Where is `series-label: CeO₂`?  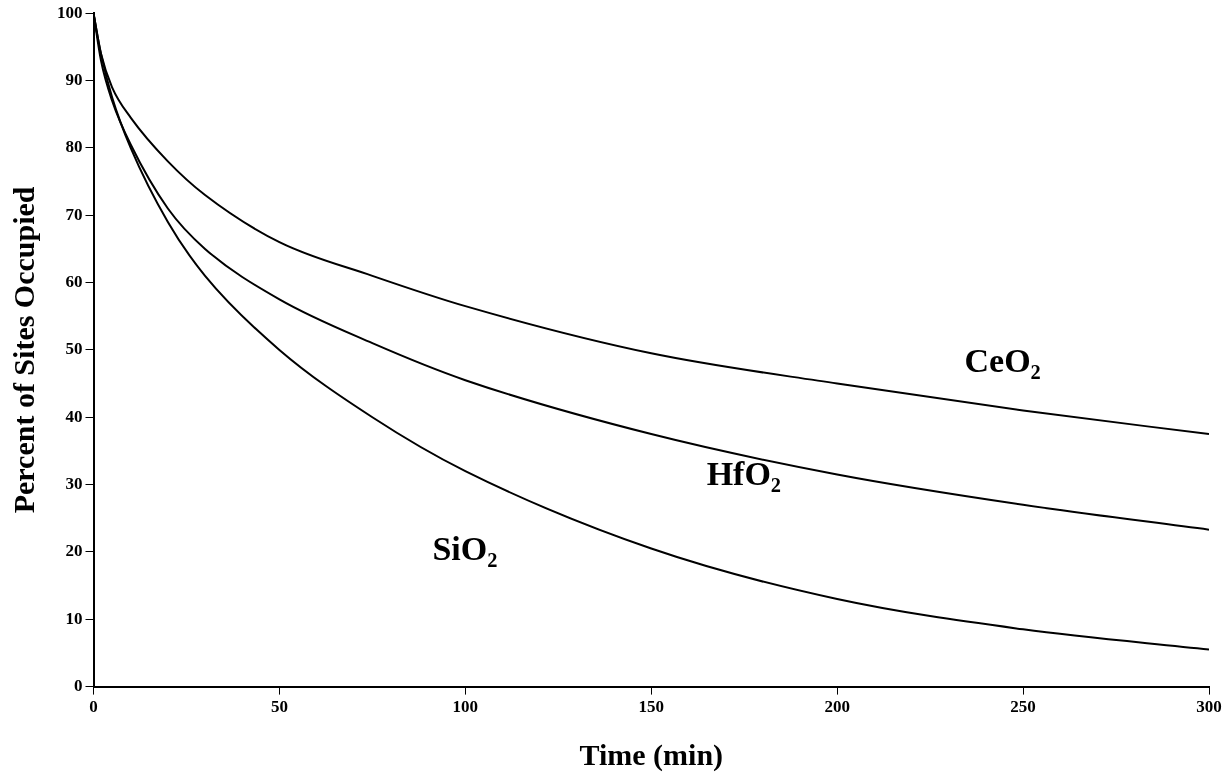
series-label: CeO₂ is located at coordinates (1002, 361).